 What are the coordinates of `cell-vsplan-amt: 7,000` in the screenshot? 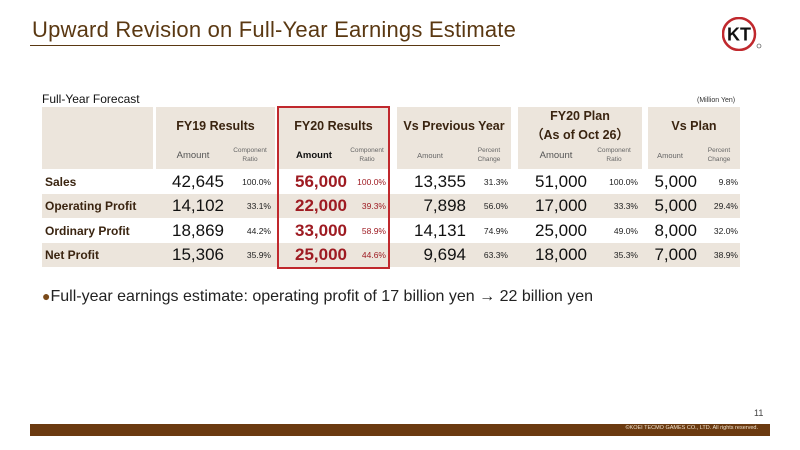 It's located at (675, 254).